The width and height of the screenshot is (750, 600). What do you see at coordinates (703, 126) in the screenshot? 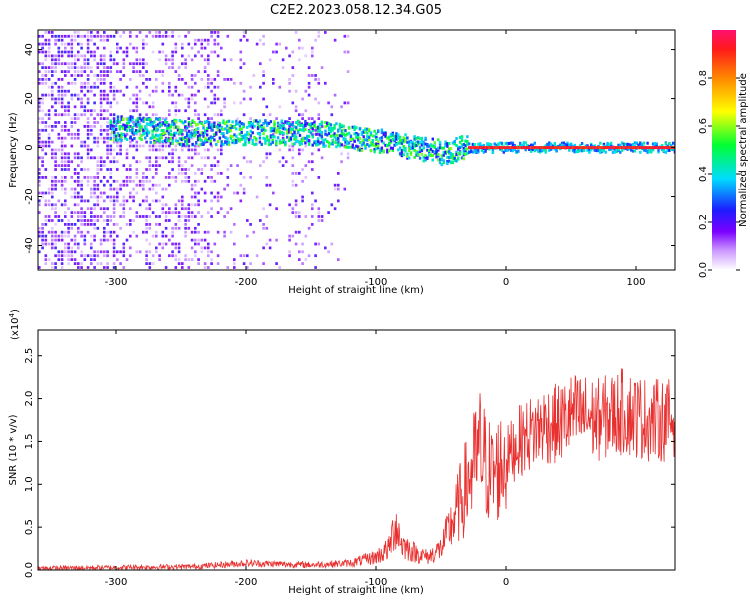
I see `colorbar-tick-label: 0.6` at bounding box center [703, 126].